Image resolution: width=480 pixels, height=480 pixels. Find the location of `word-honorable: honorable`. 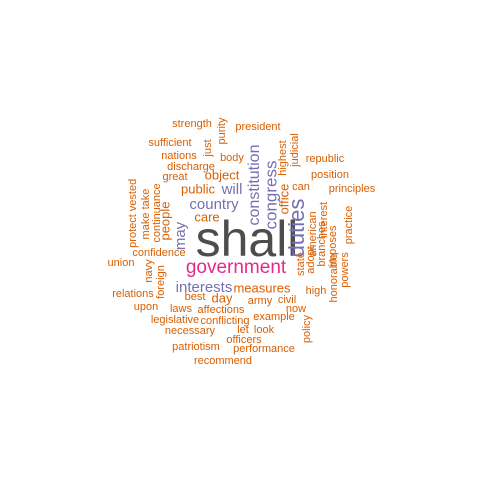

word-honorable: honorable is located at coordinates (334, 278).